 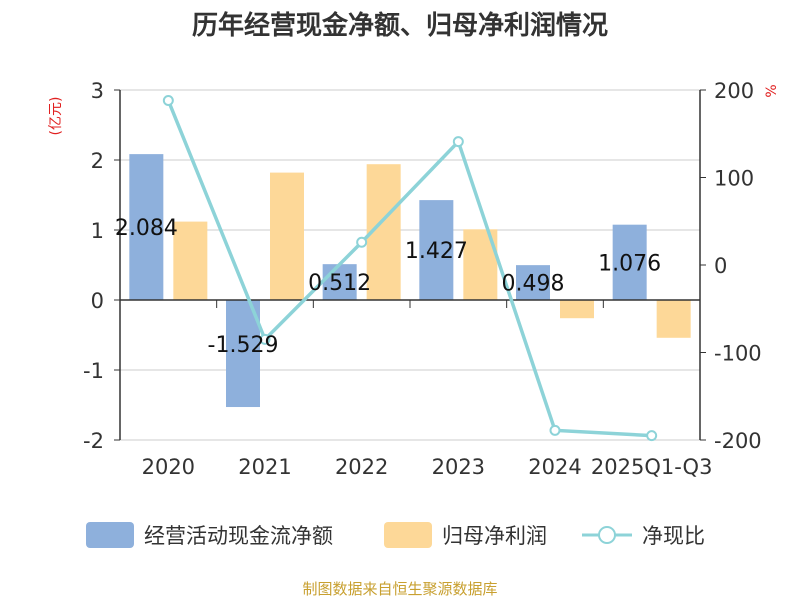 I want to click on right-tick-label: -200, so click(x=738, y=441).